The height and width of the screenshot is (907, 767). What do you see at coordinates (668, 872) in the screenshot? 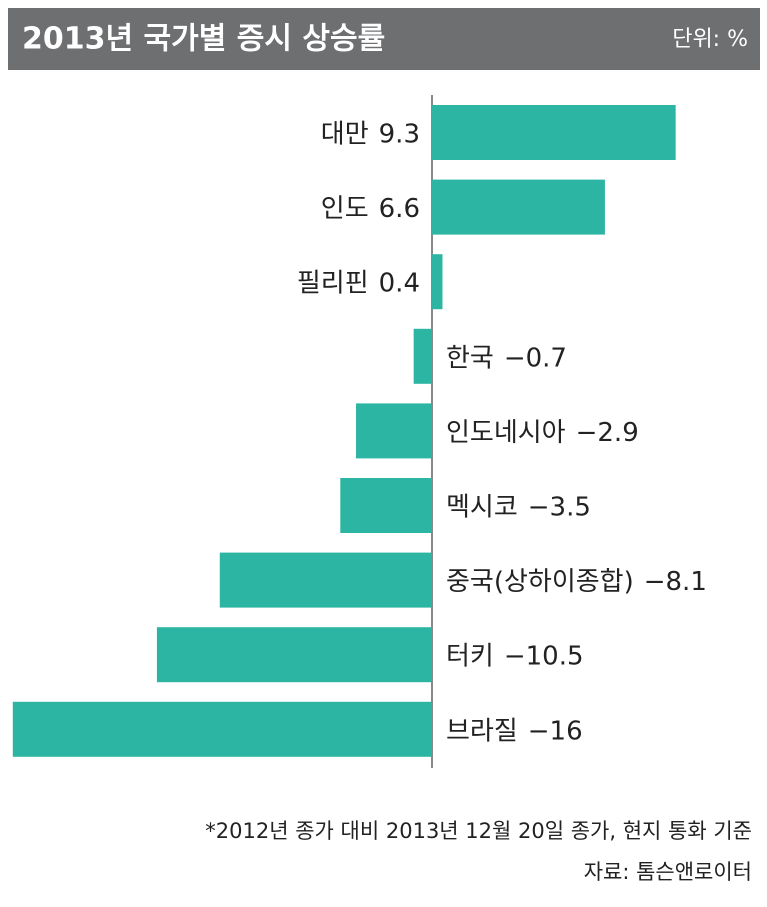
I see `source: 자료: 톰슨앤로이터` at bounding box center [668, 872].